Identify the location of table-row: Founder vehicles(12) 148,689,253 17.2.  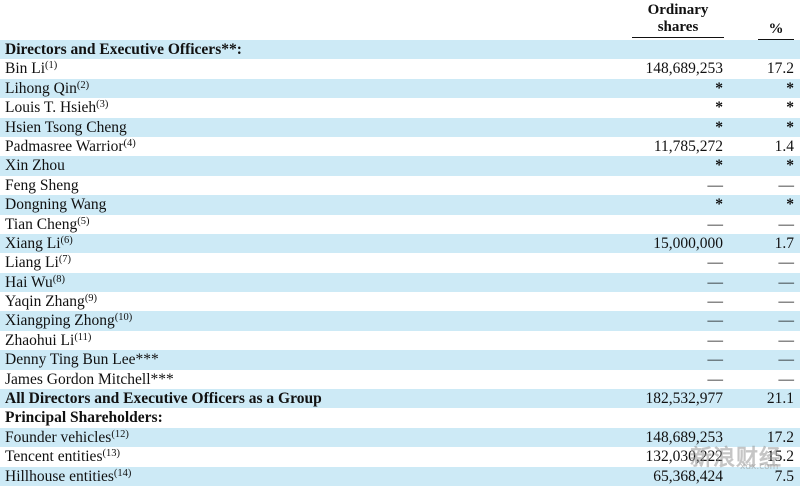
(400, 437).